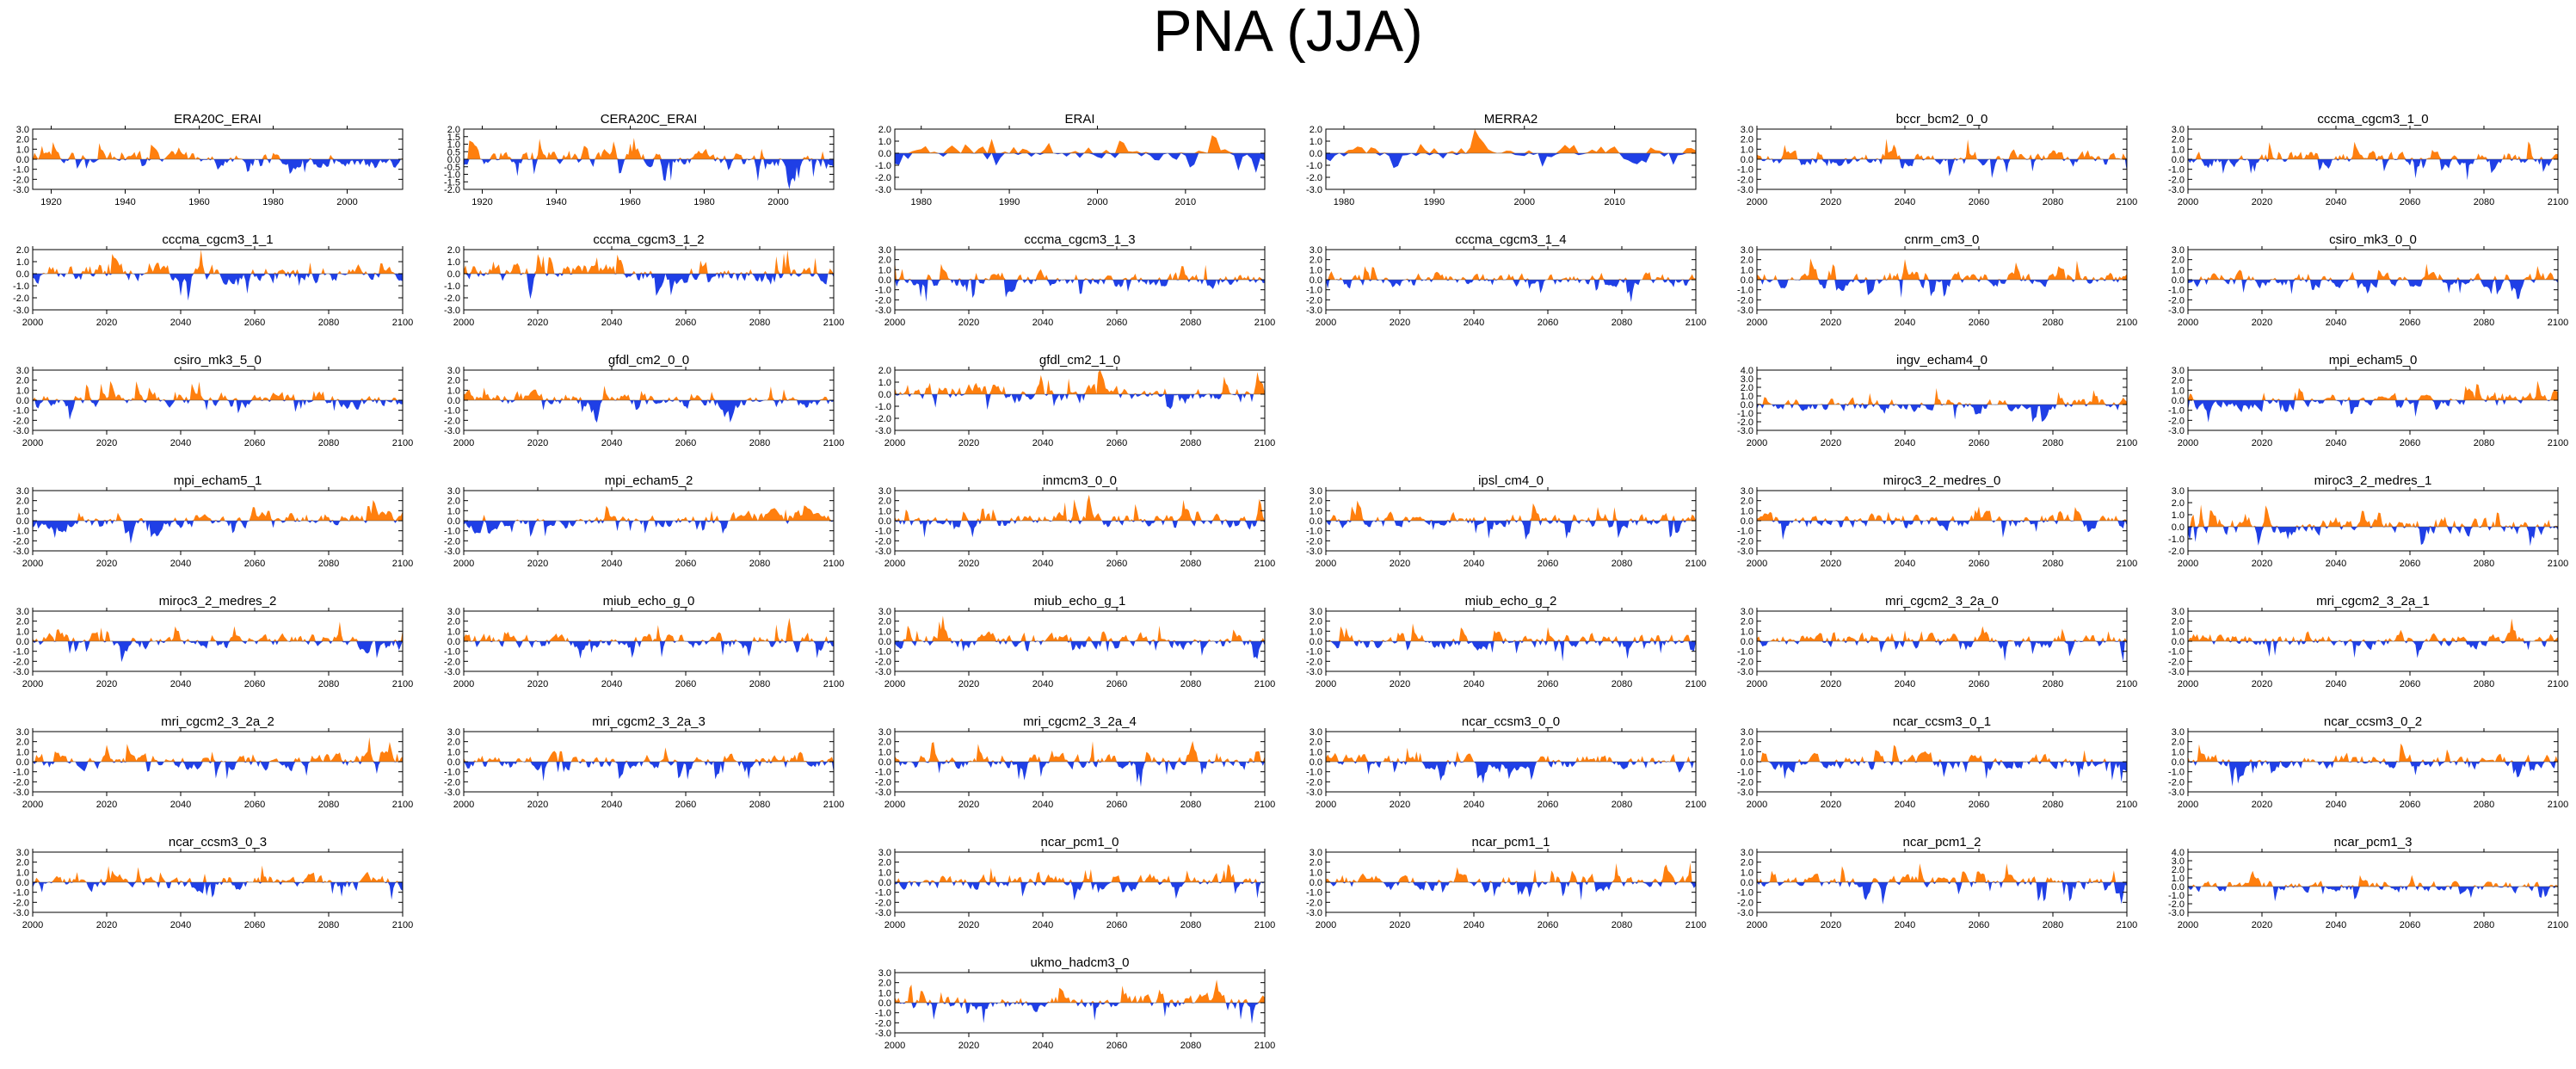 This screenshot has height=1069, width=2576. I want to click on panel-title: cccma_cgcm3_1_4, so click(1511, 240).